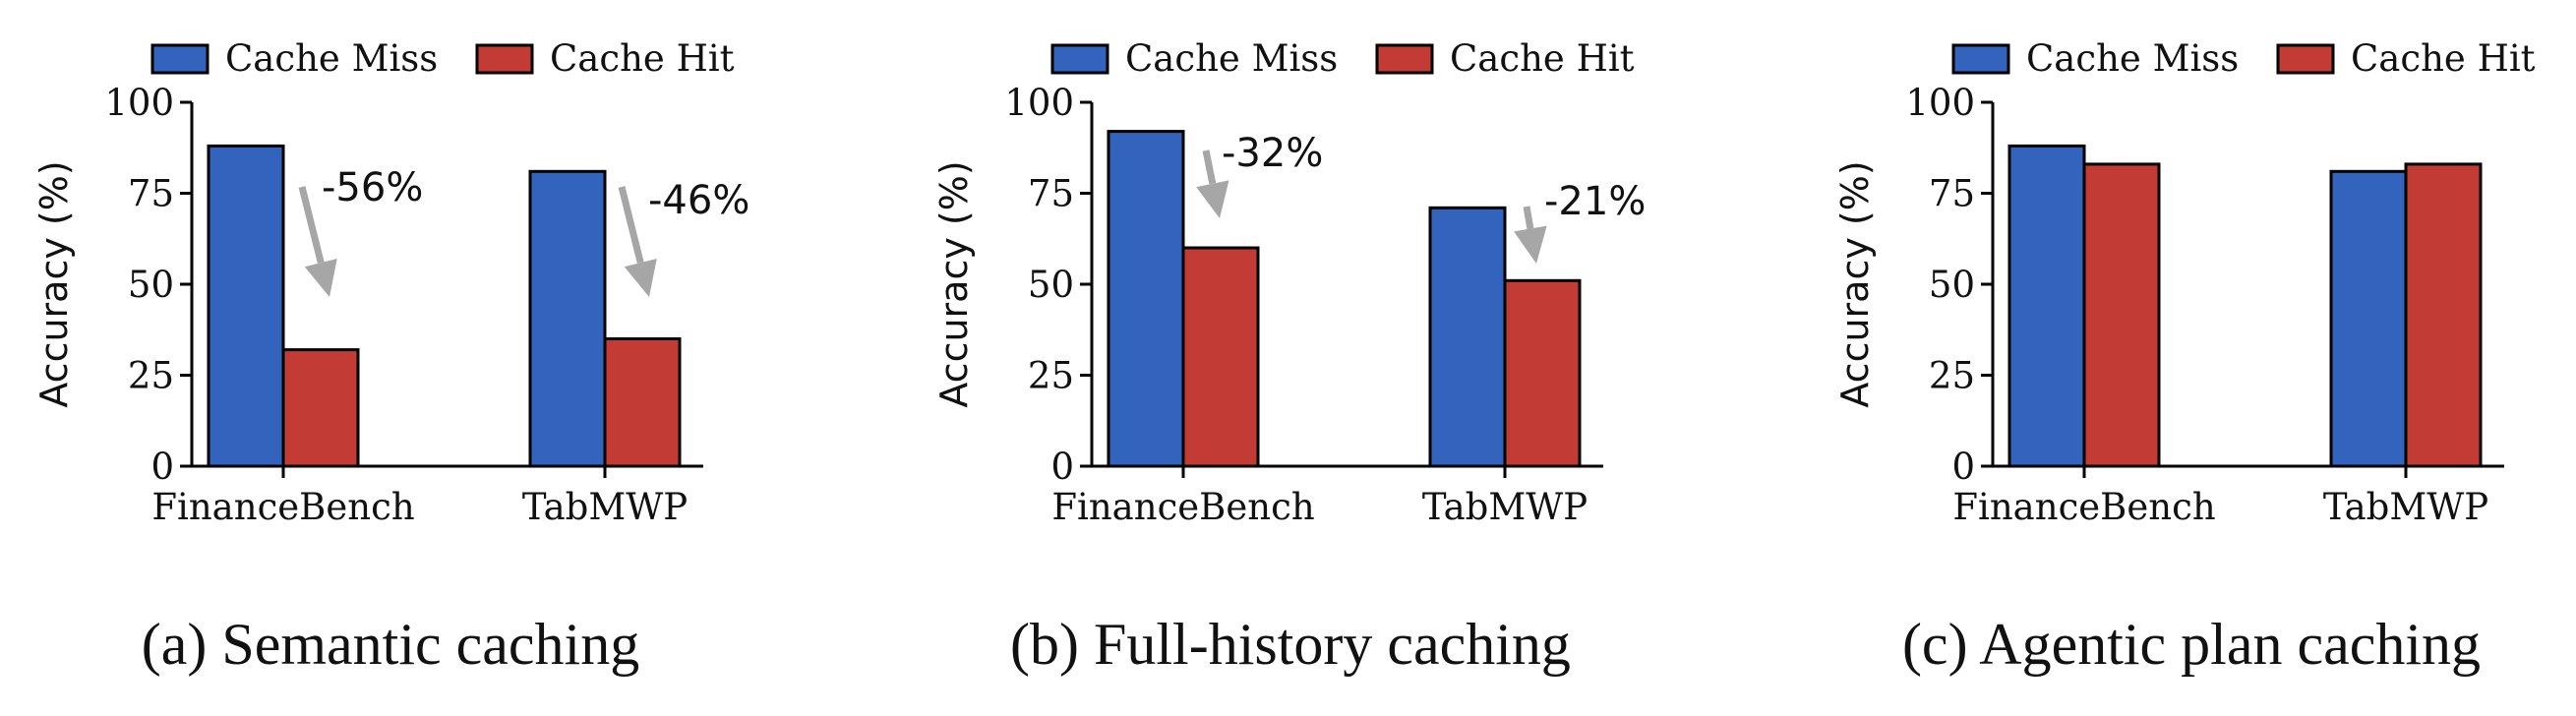  What do you see at coordinates (2191, 644) in the screenshot?
I see `panel-caption: (c) Agentic plan caching` at bounding box center [2191, 644].